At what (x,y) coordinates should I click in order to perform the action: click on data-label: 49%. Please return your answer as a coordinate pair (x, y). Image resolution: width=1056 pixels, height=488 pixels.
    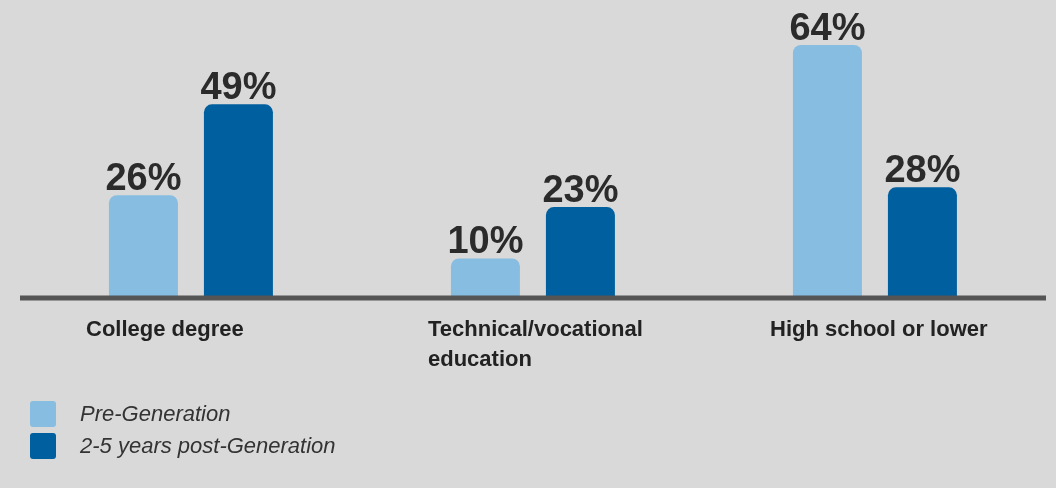
    Looking at the image, I should click on (238, 86).